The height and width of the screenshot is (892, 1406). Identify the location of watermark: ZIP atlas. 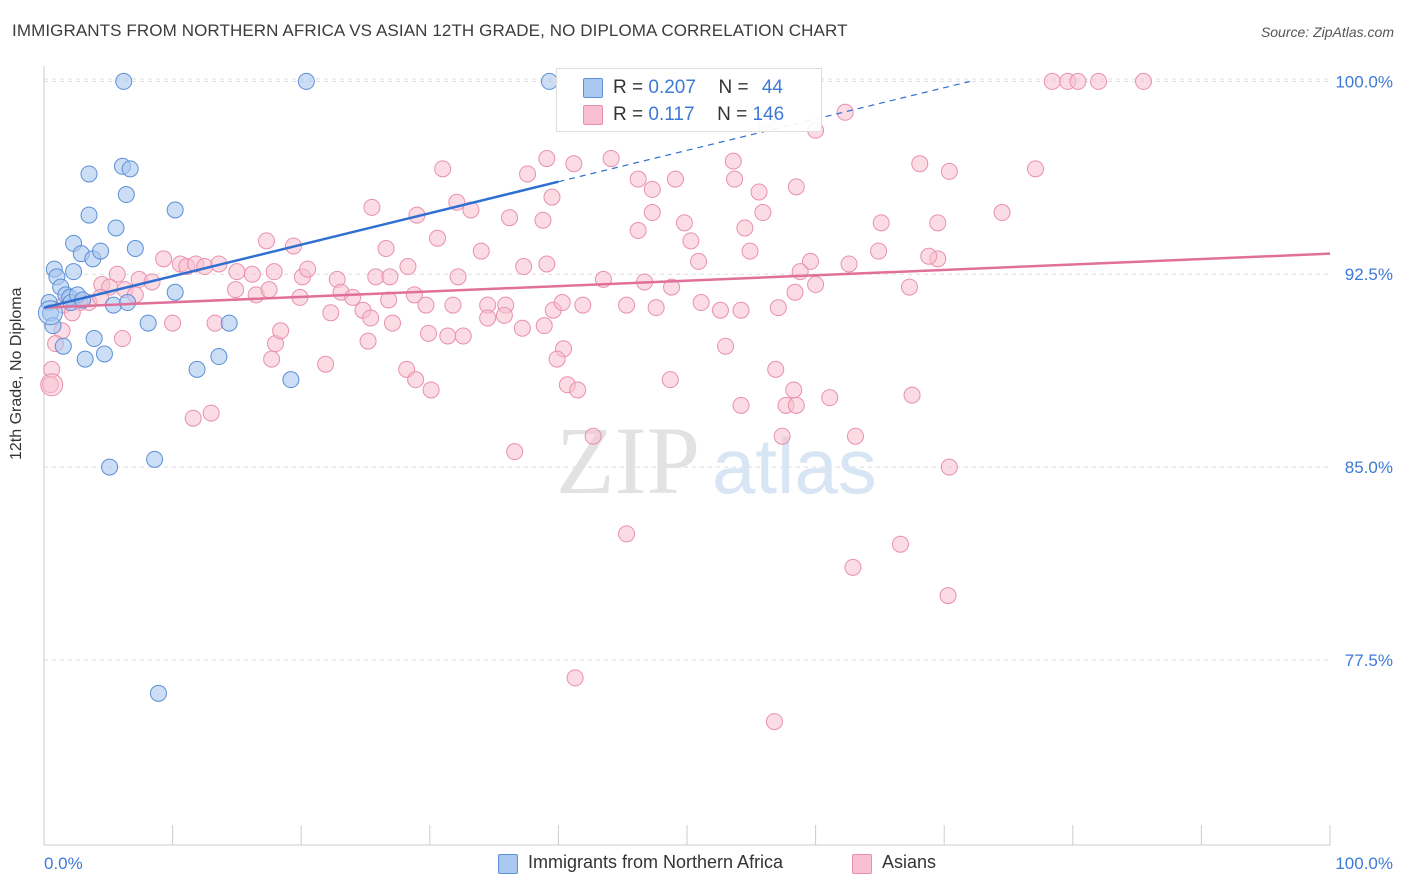
(716, 460).